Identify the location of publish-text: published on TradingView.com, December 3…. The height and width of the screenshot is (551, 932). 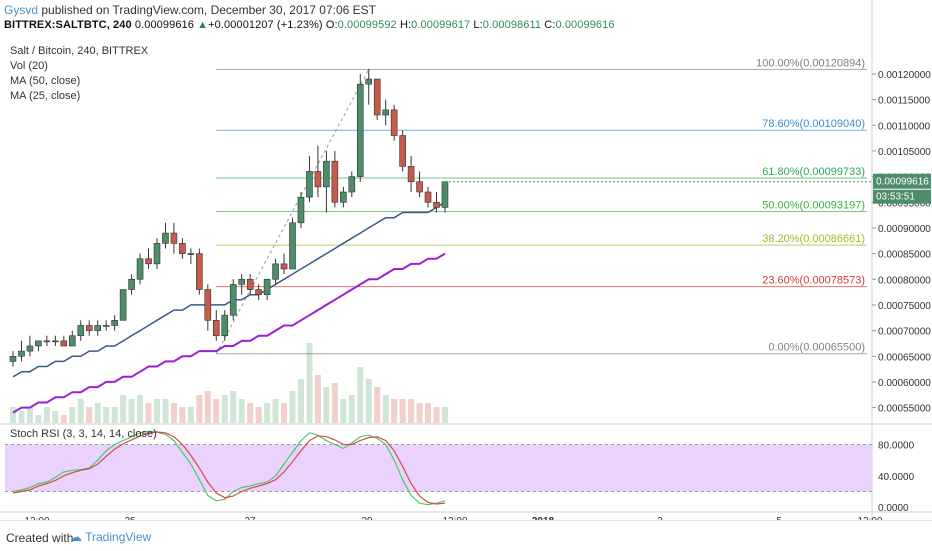
(207, 10).